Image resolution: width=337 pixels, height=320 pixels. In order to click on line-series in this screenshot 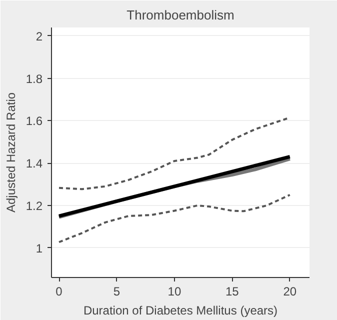, I will do `click(174, 219)`.